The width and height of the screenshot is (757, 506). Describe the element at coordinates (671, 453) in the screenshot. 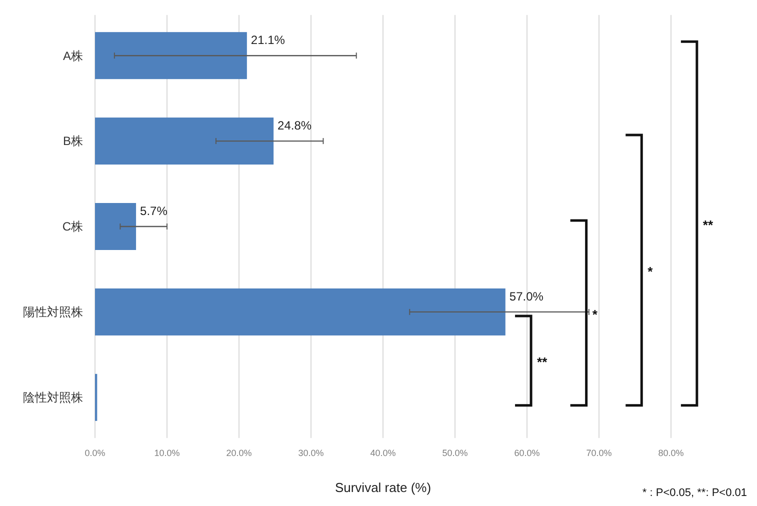

I see `x-tick-label: 80.0%` at that location.